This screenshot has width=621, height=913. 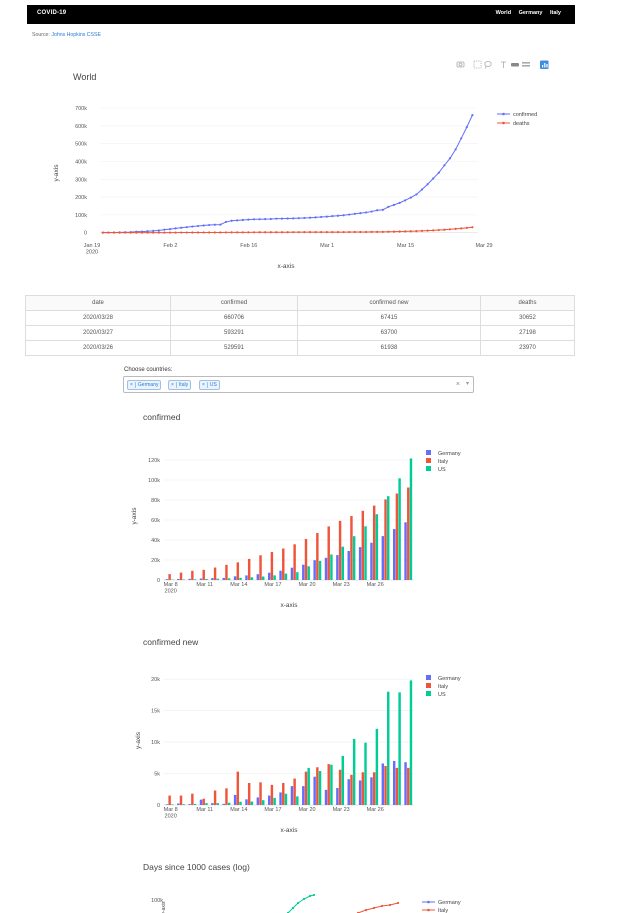 What do you see at coordinates (503, 13) in the screenshot?
I see `nav-link-world: World` at bounding box center [503, 13].